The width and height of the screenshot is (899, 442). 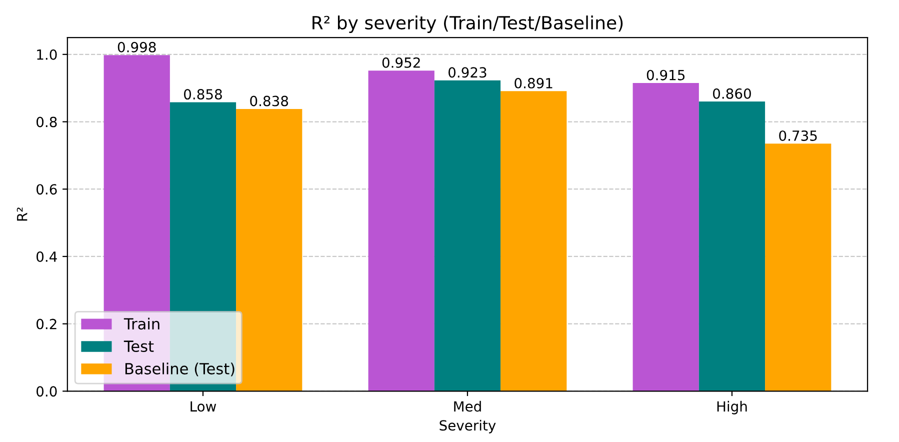 I want to click on y-axis-title: R², so click(x=22, y=214).